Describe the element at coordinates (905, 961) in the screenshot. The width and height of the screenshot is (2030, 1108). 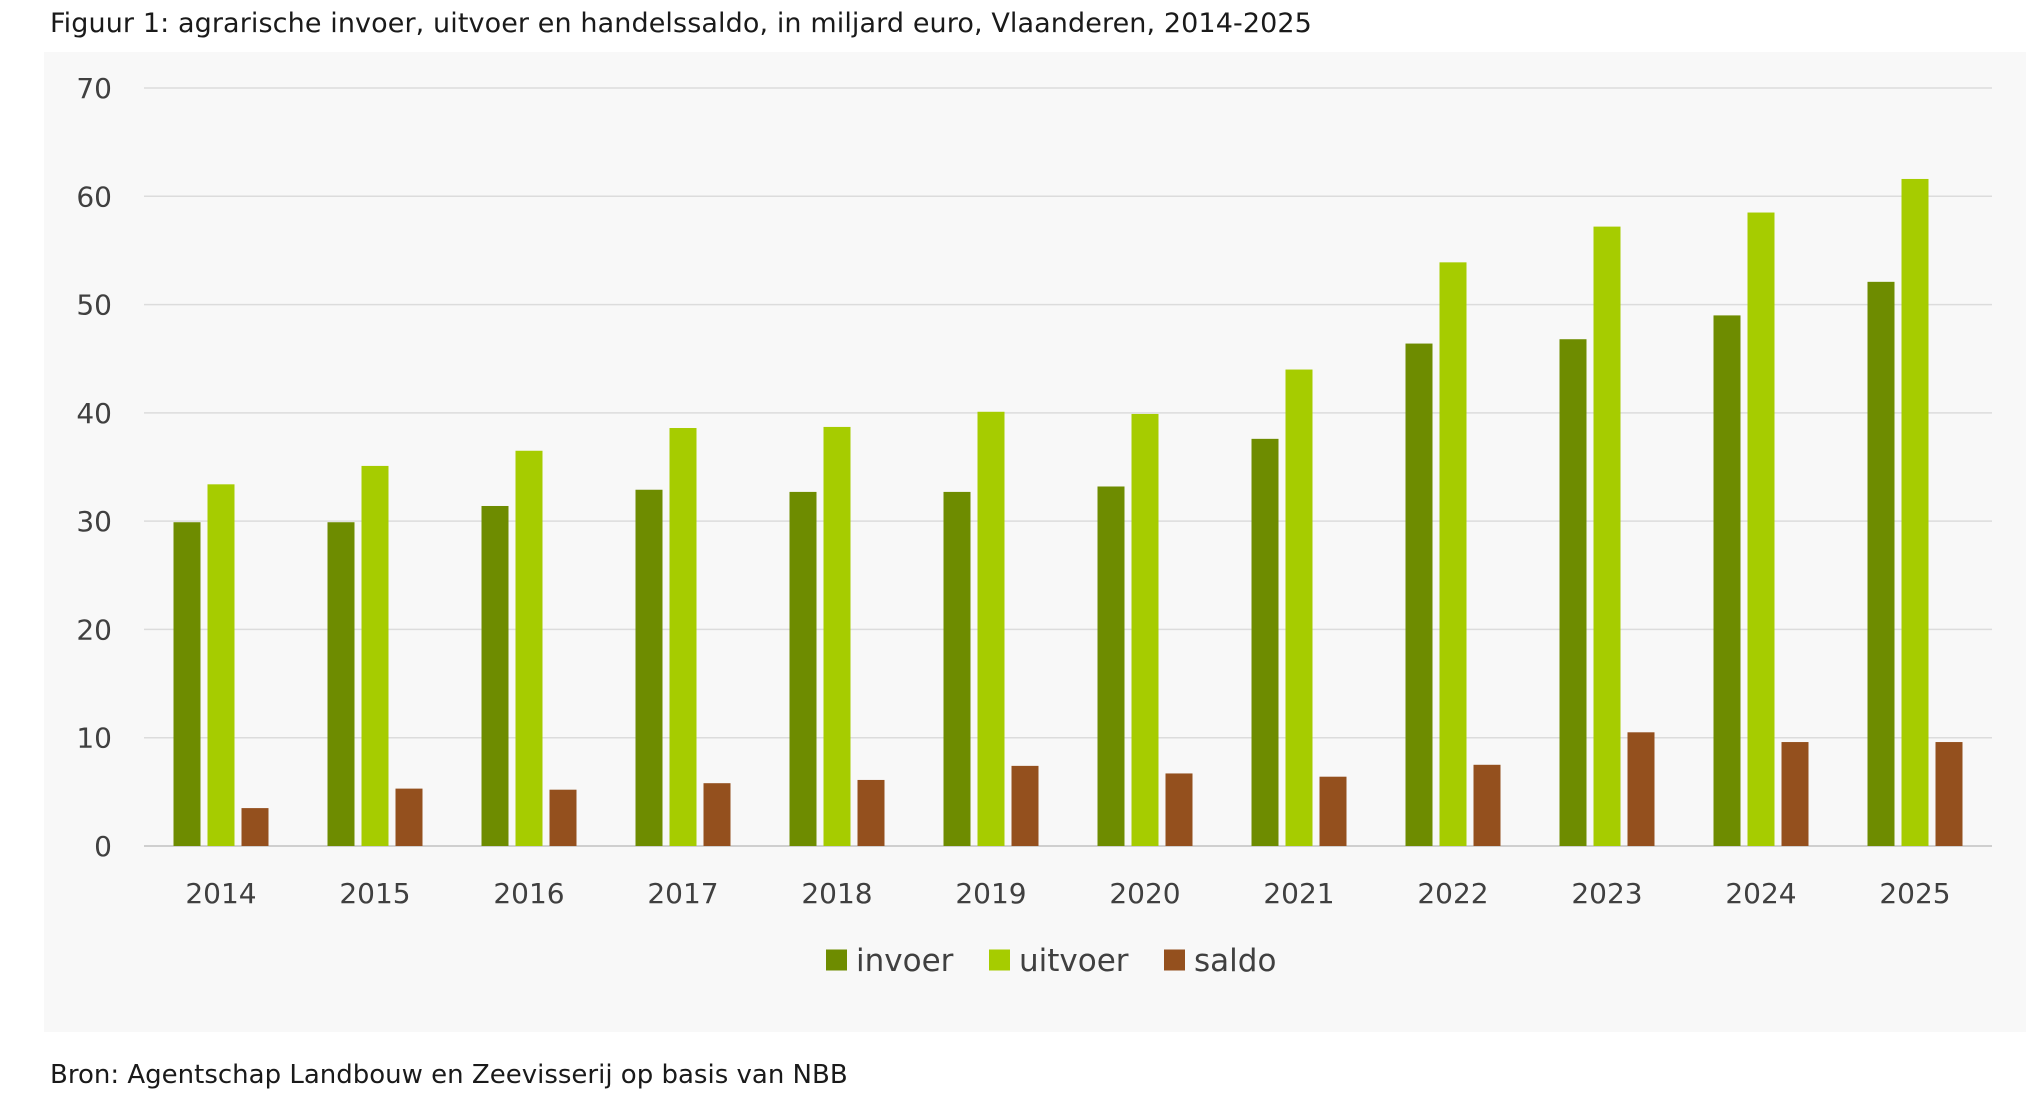
I see `legend-label-invoer: invoer` at that location.